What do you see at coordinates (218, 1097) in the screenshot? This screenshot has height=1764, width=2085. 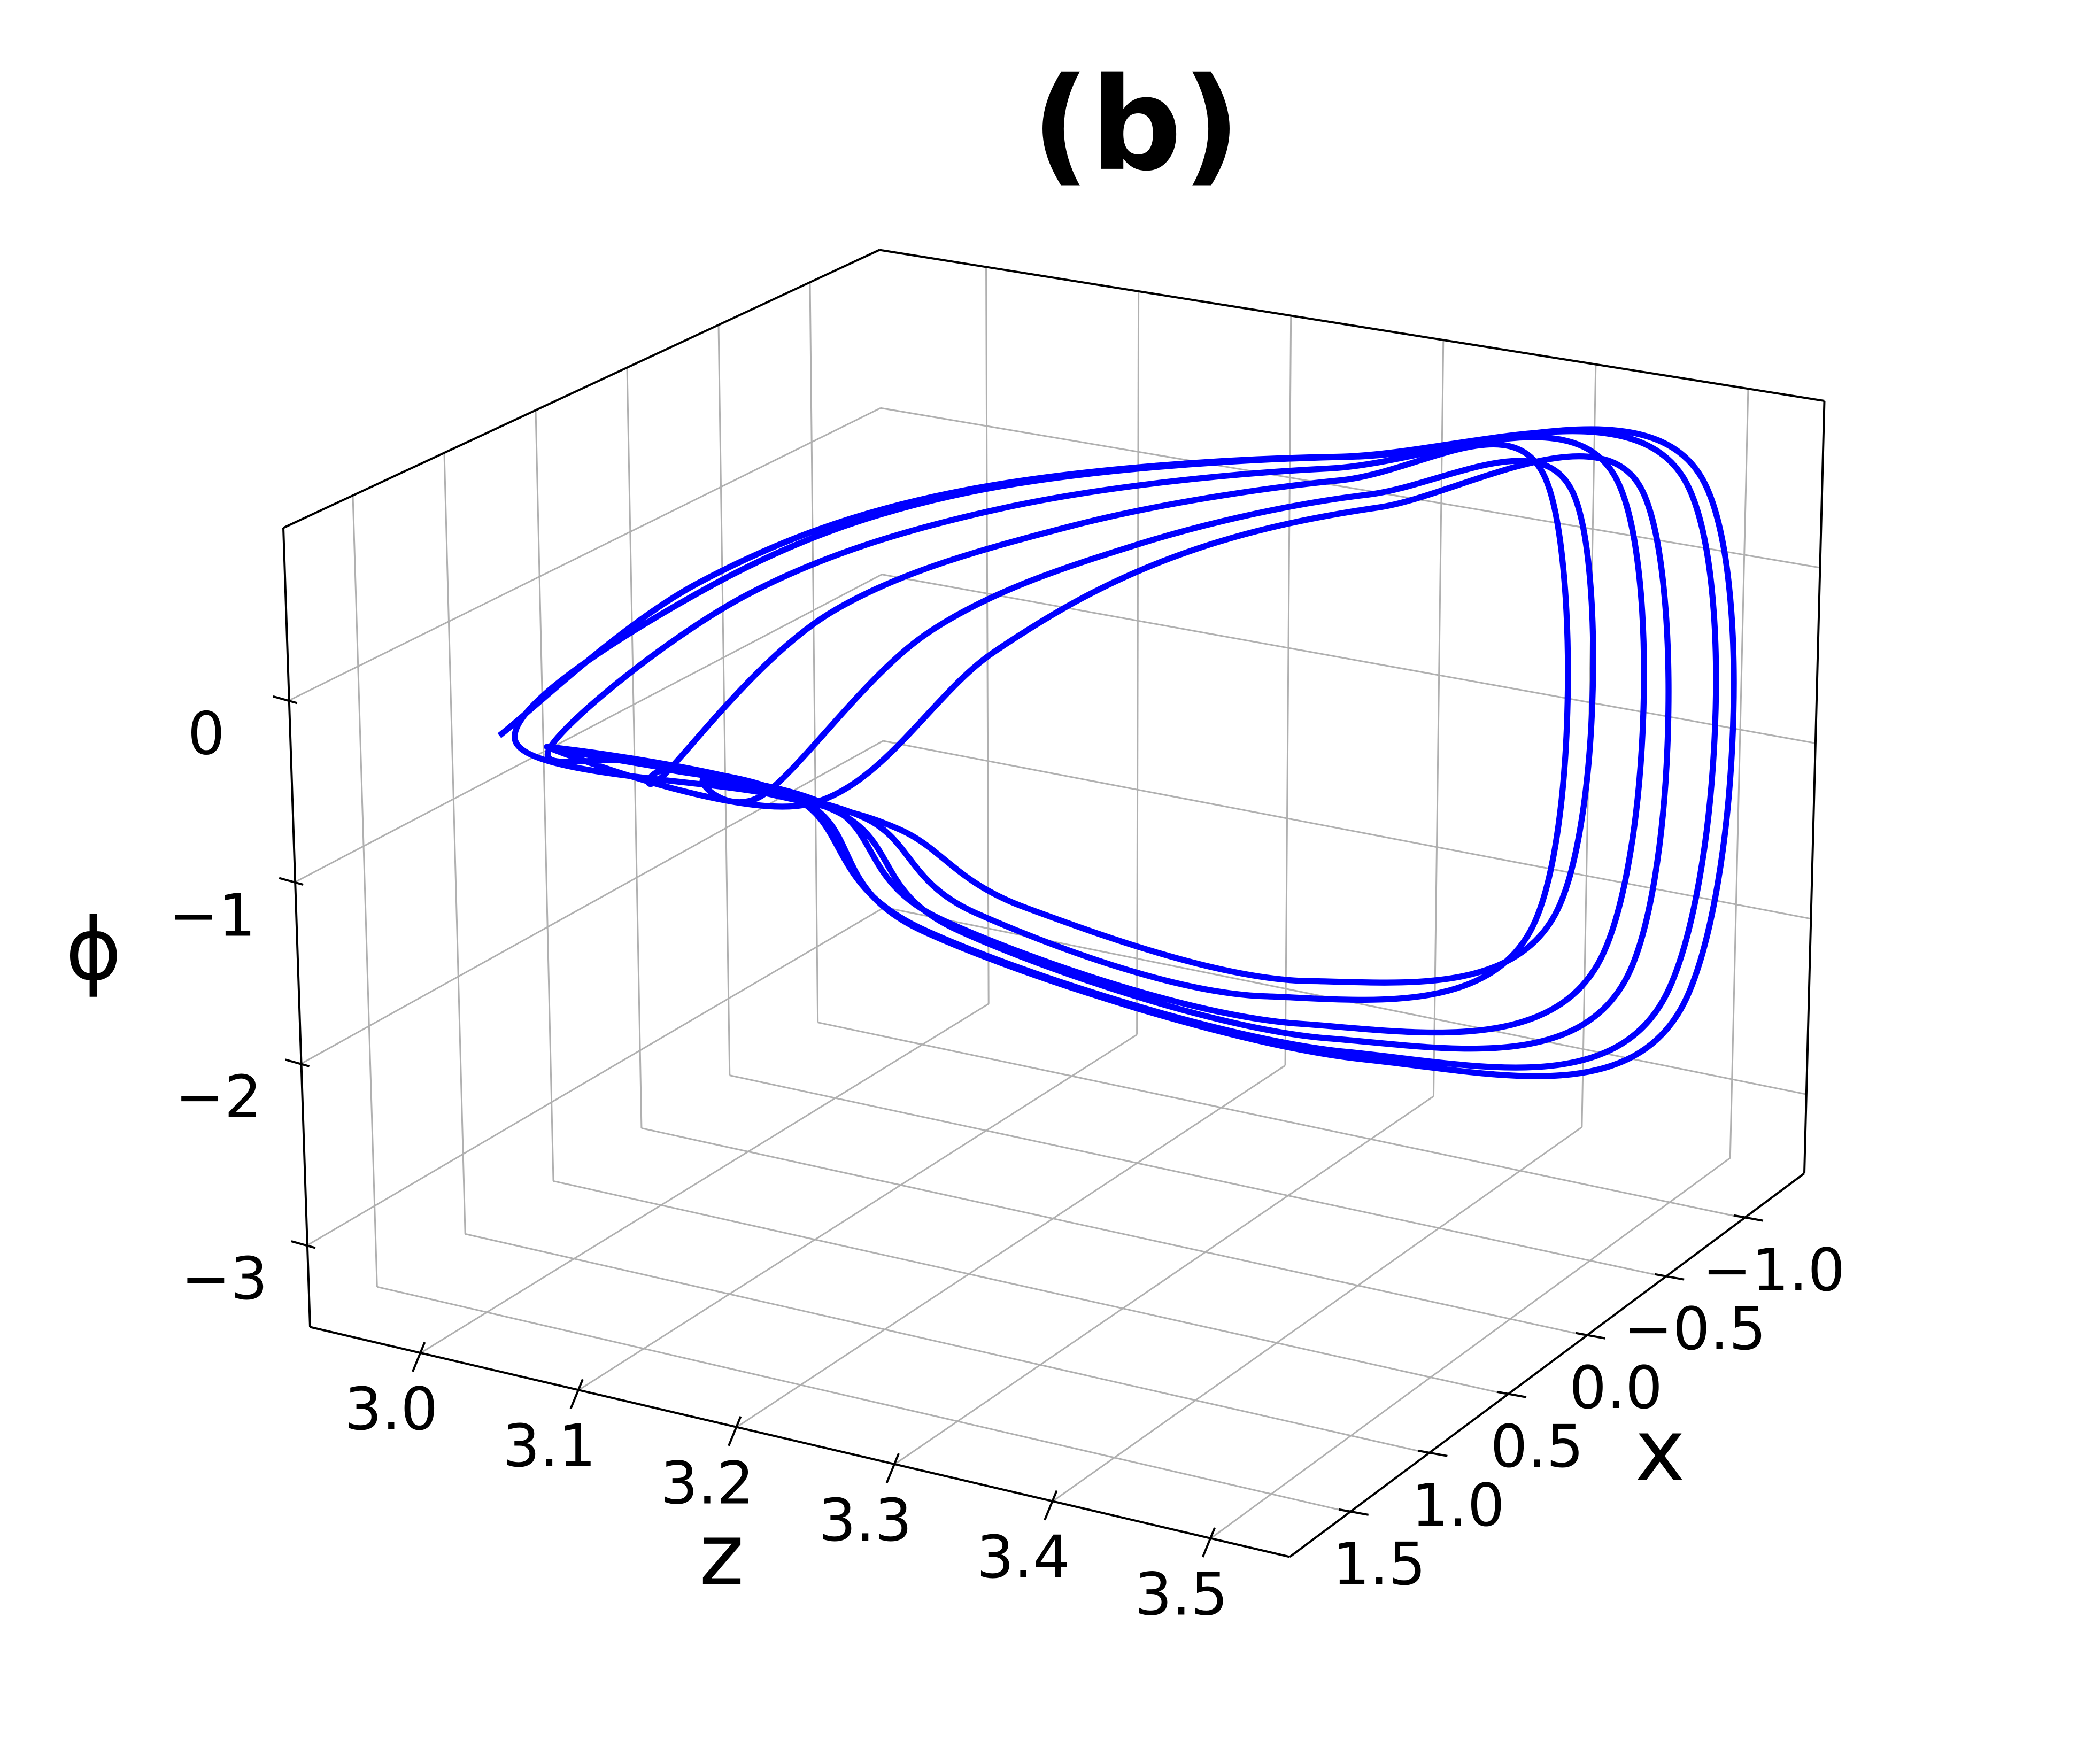 I see `phi-tick-label: −2` at bounding box center [218, 1097].